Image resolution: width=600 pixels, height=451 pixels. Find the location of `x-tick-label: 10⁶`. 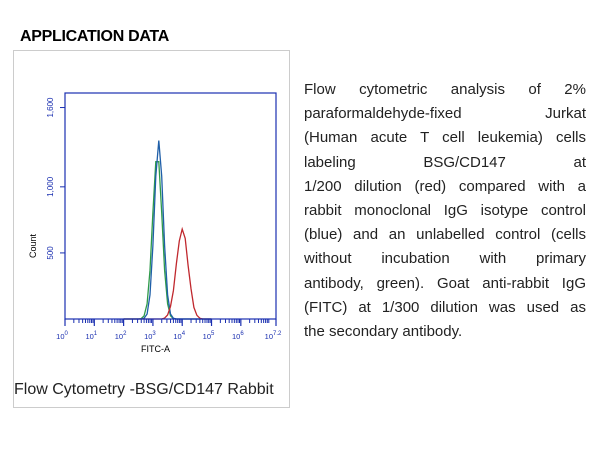

x-tick-label: 10⁶ is located at coordinates (238, 336).